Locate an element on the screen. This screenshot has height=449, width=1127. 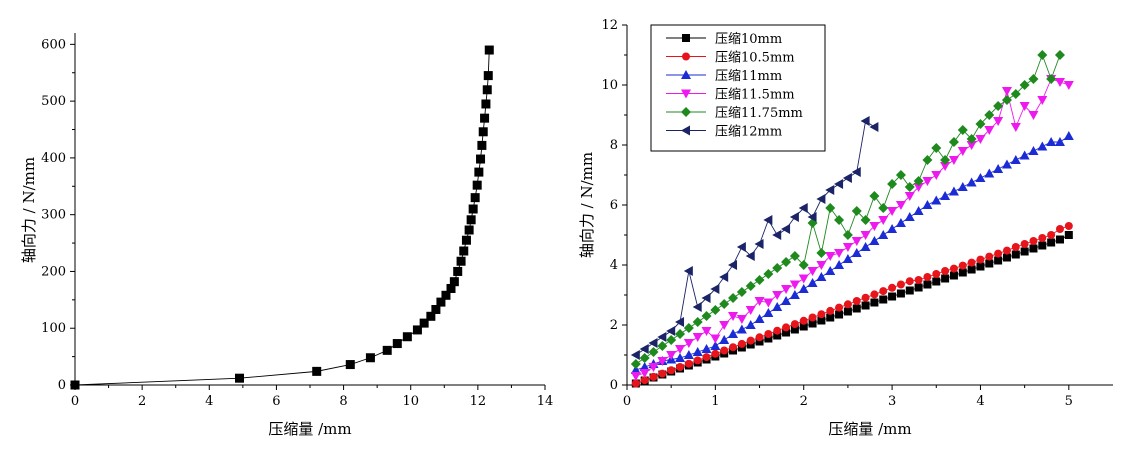
legend-label-3: 压缩11.5mm is located at coordinates (755, 95).